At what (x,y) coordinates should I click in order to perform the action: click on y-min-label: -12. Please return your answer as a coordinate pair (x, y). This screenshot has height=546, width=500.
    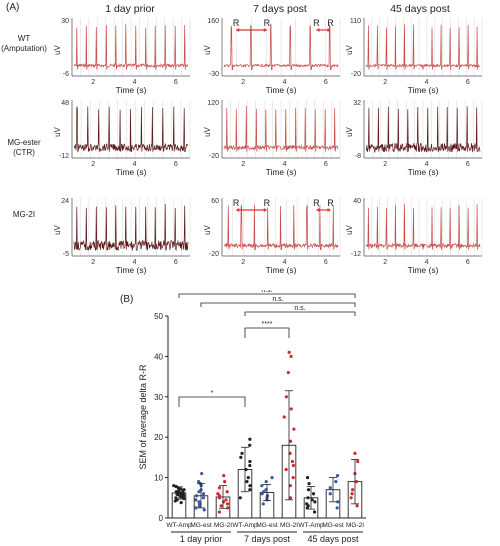
    Looking at the image, I should click on (356, 254).